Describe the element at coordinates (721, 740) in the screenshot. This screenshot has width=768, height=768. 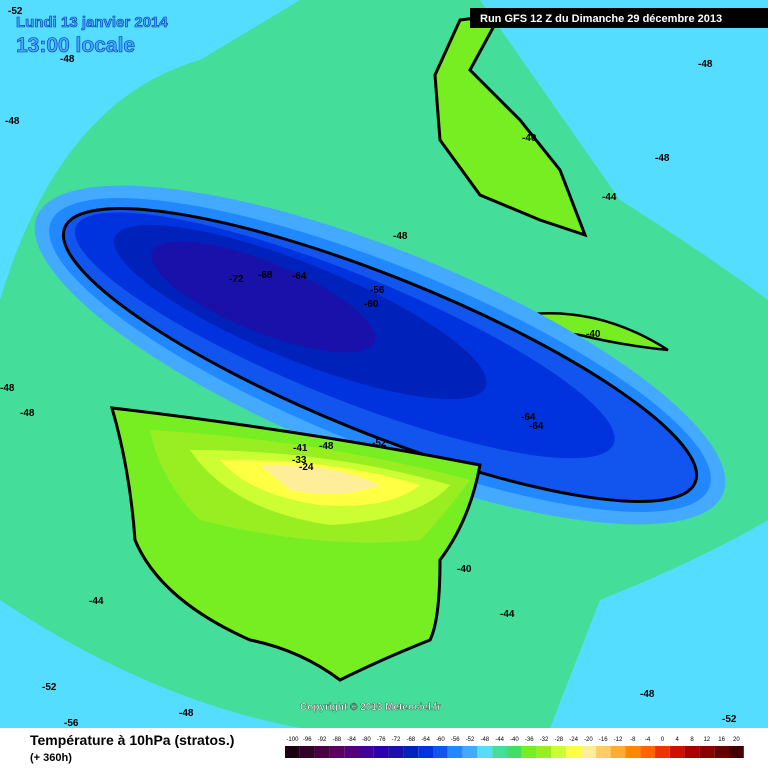
I see `scale-label: 16` at that location.